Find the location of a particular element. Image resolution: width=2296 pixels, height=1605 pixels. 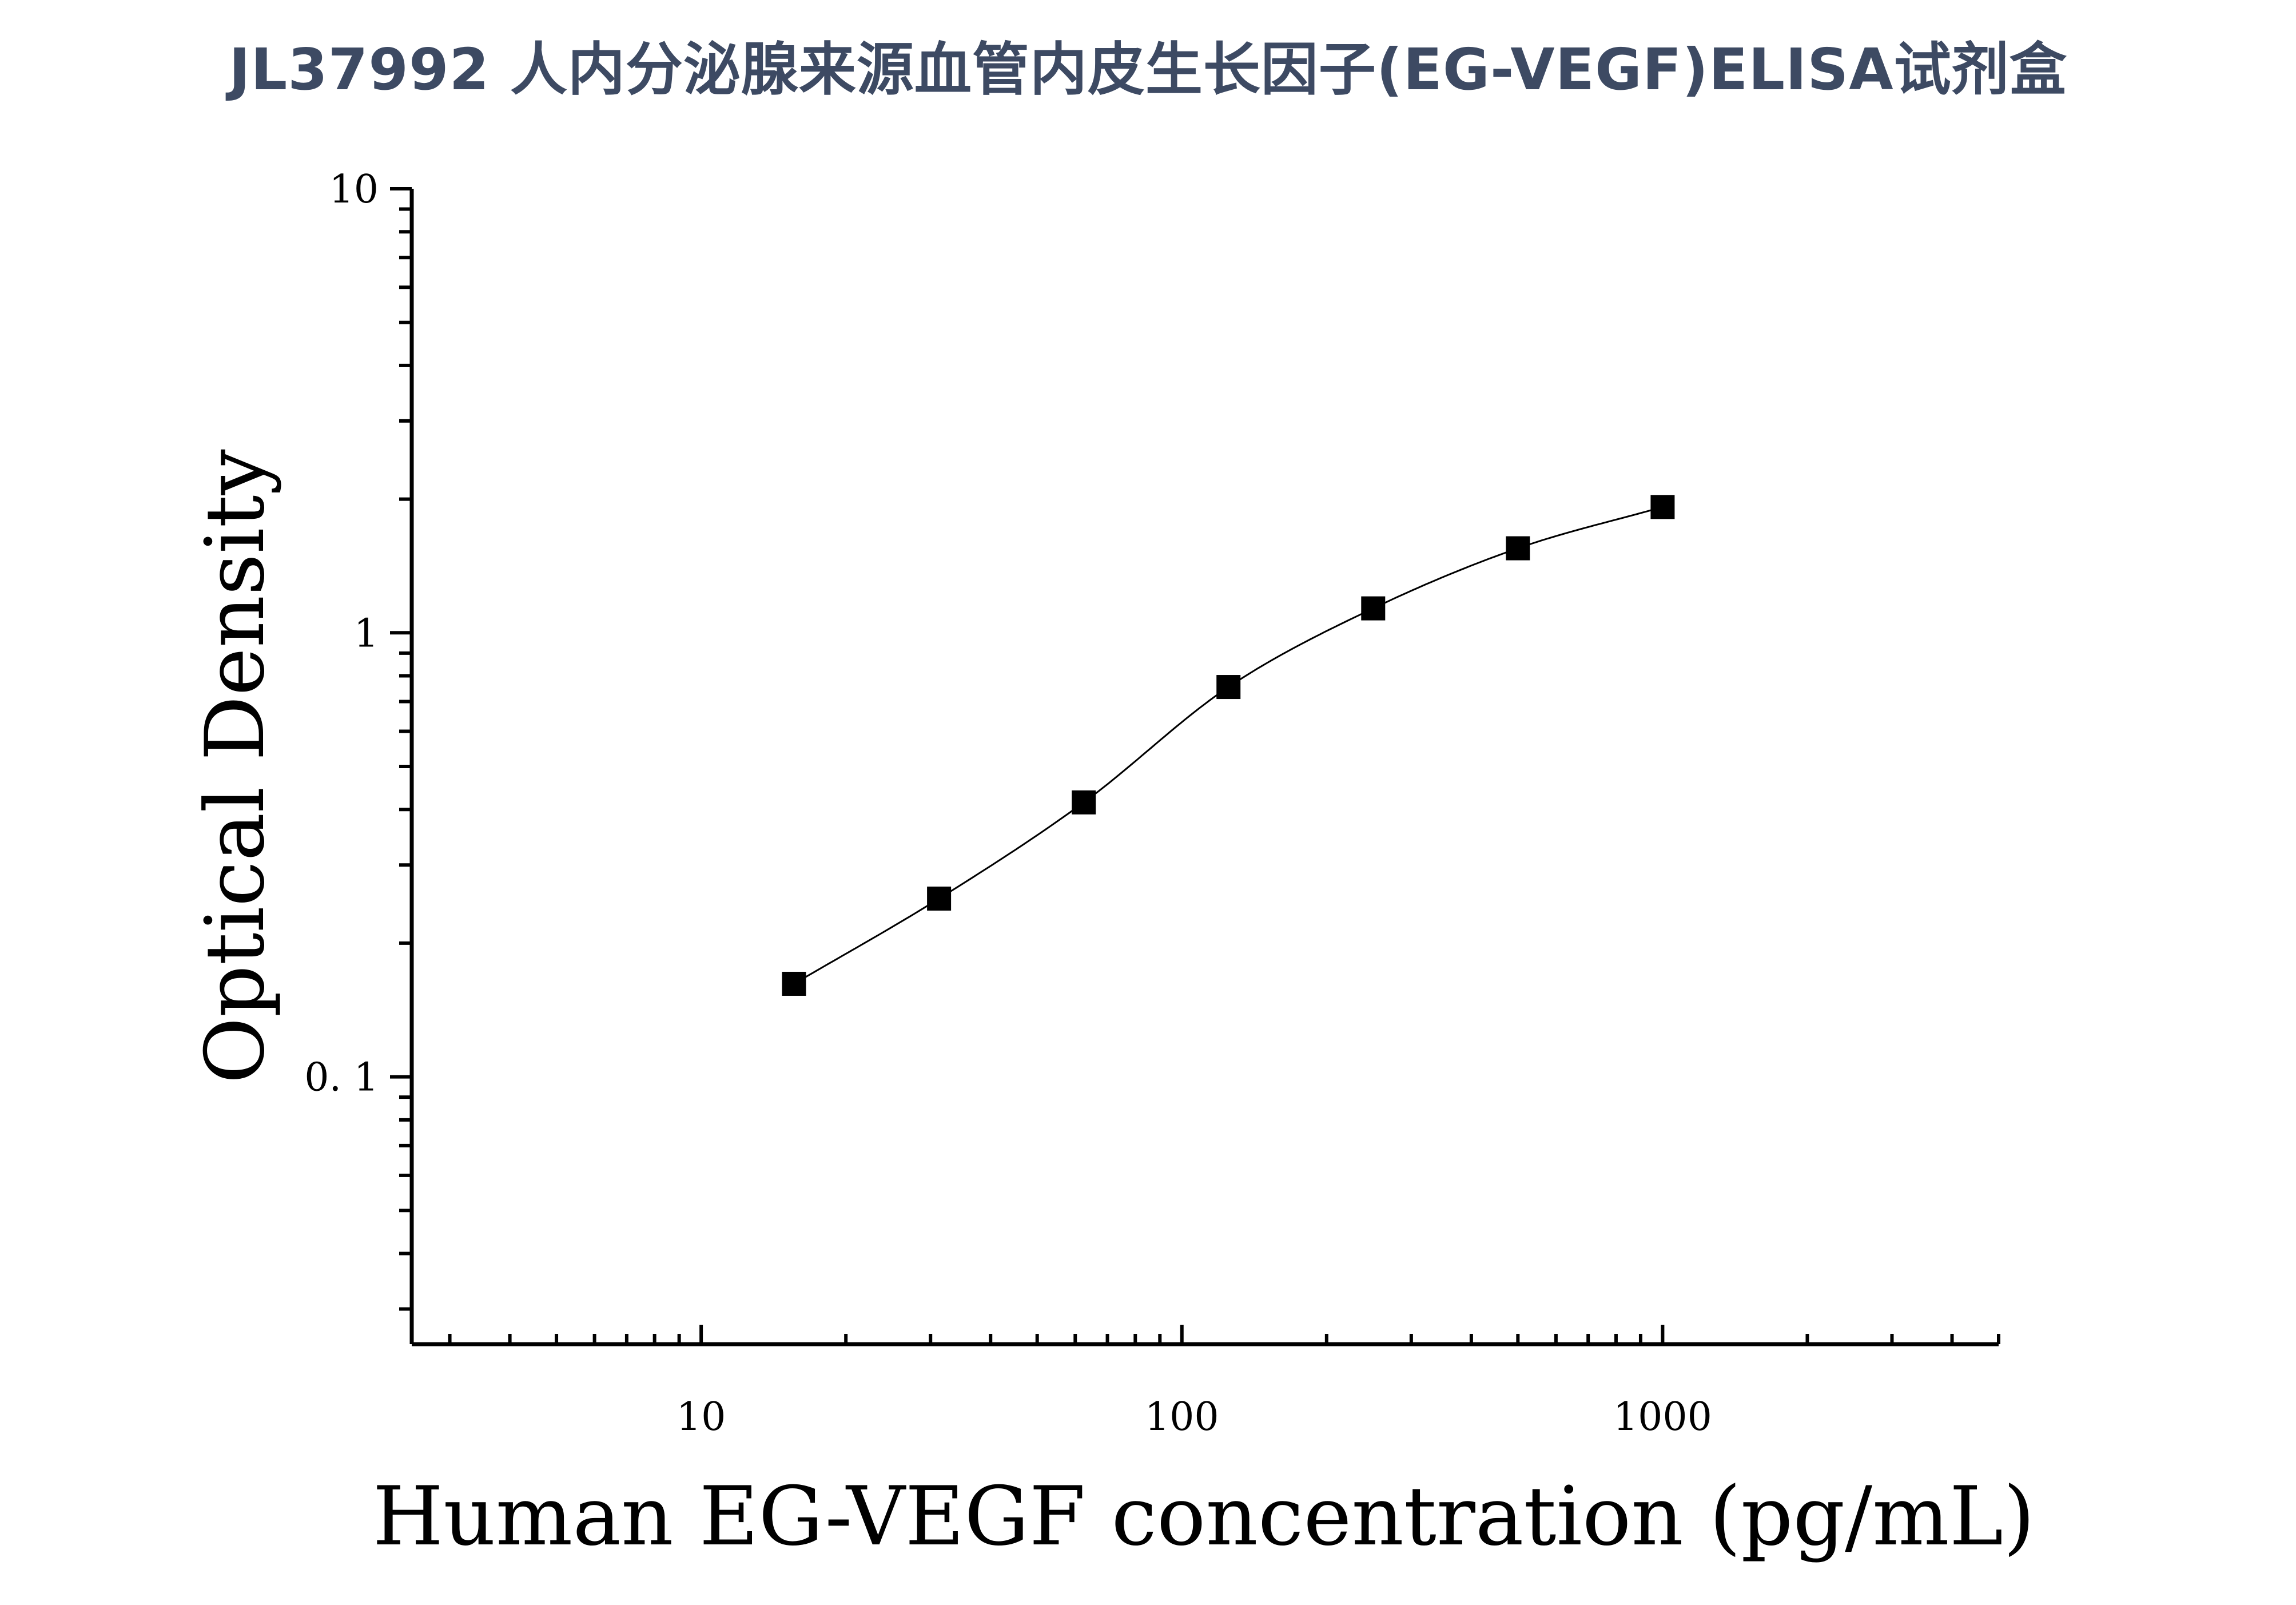

y-tick-label: 10 is located at coordinates (354, 189).